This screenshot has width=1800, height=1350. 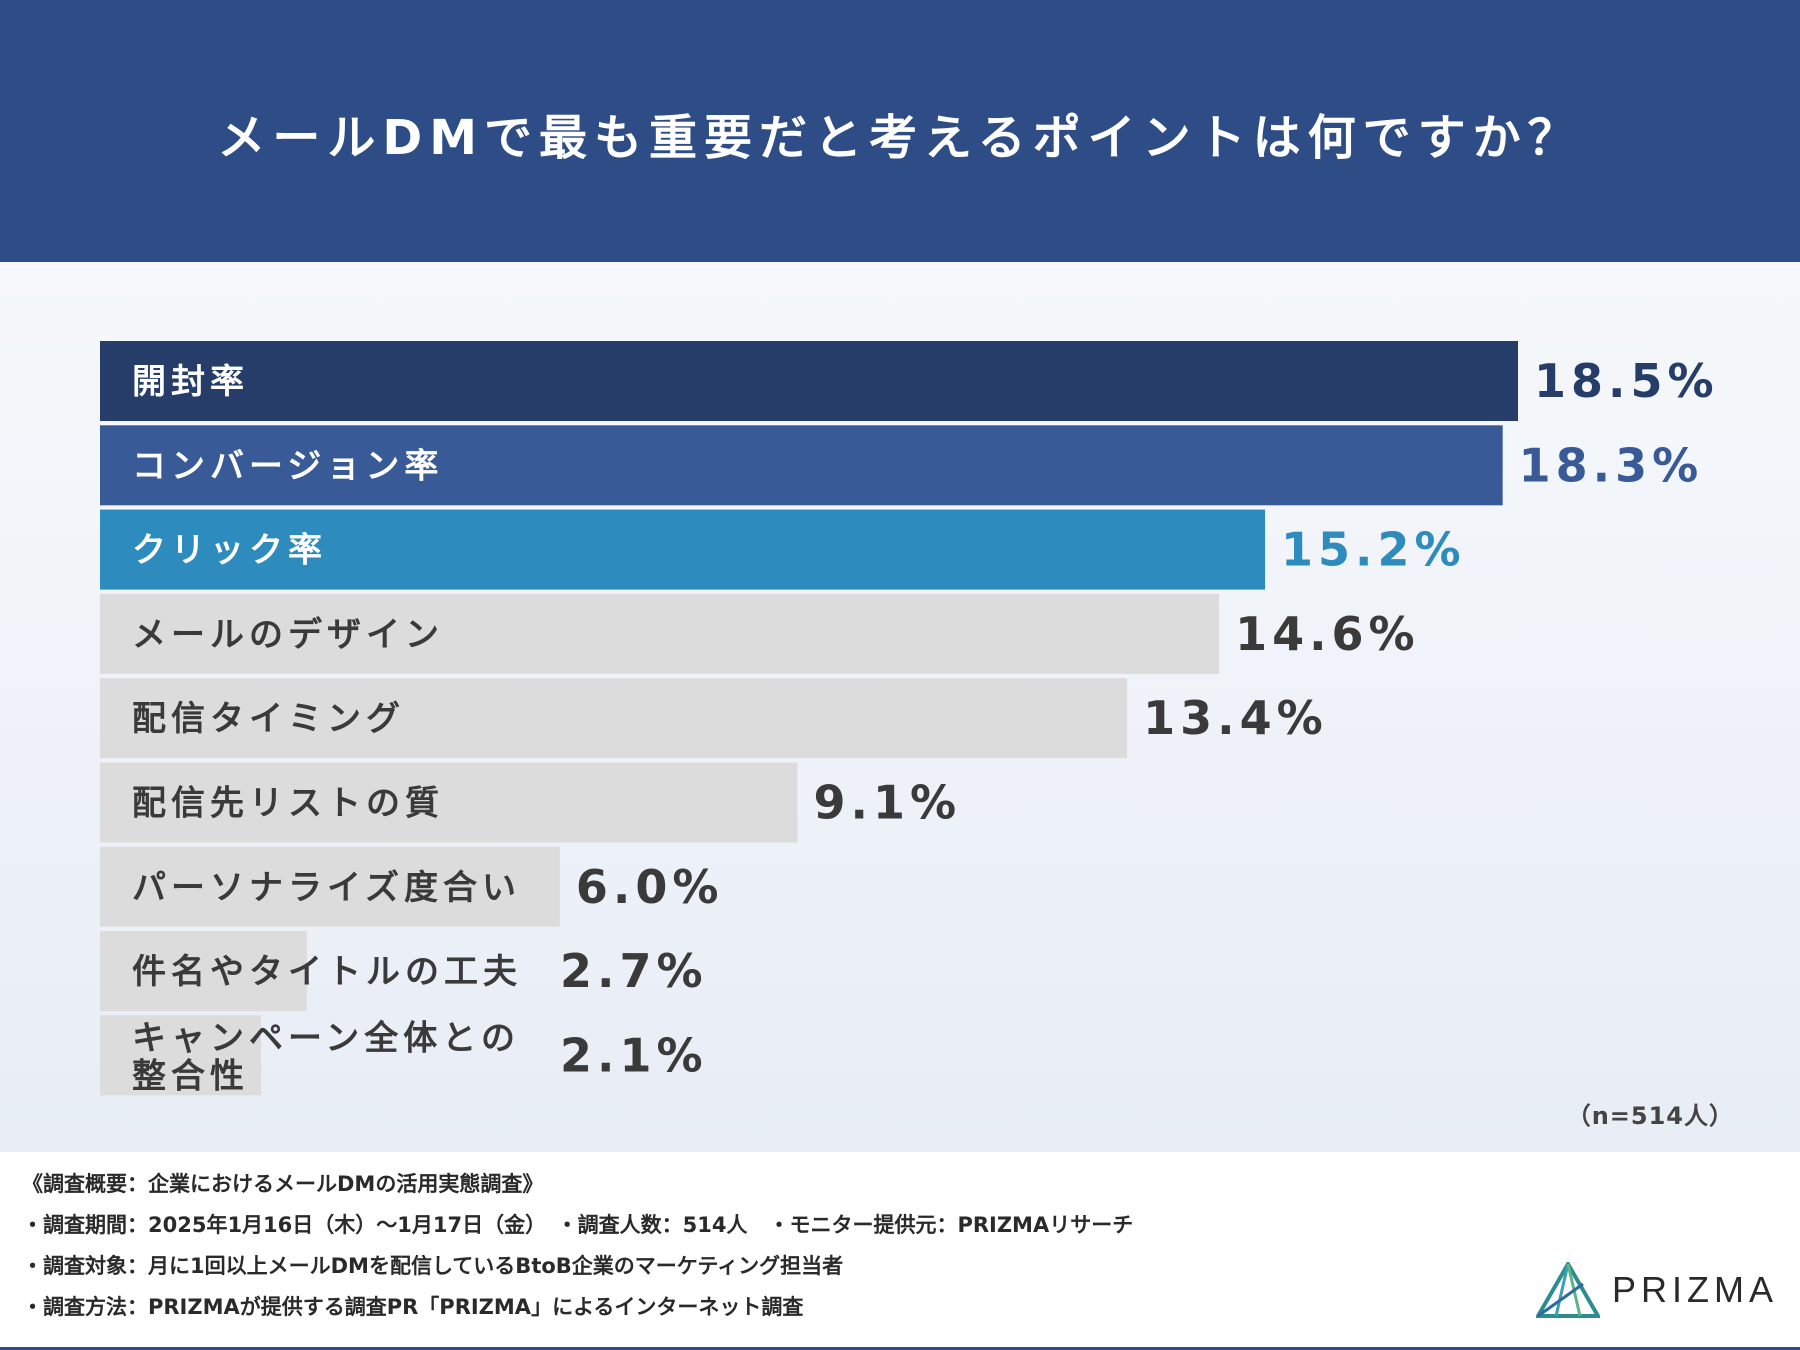 What do you see at coordinates (288, 635) in the screenshot?
I see `category-label-4: メールのデザイン` at bounding box center [288, 635].